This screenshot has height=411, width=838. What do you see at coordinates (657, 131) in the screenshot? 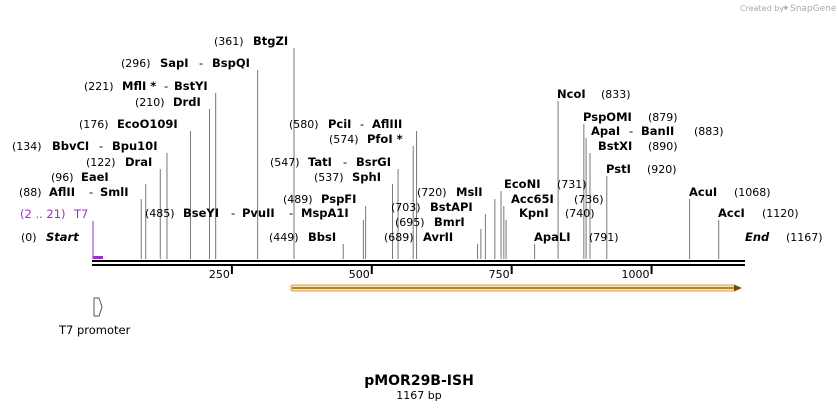
I see `site-name: BanII` at bounding box center [657, 131].